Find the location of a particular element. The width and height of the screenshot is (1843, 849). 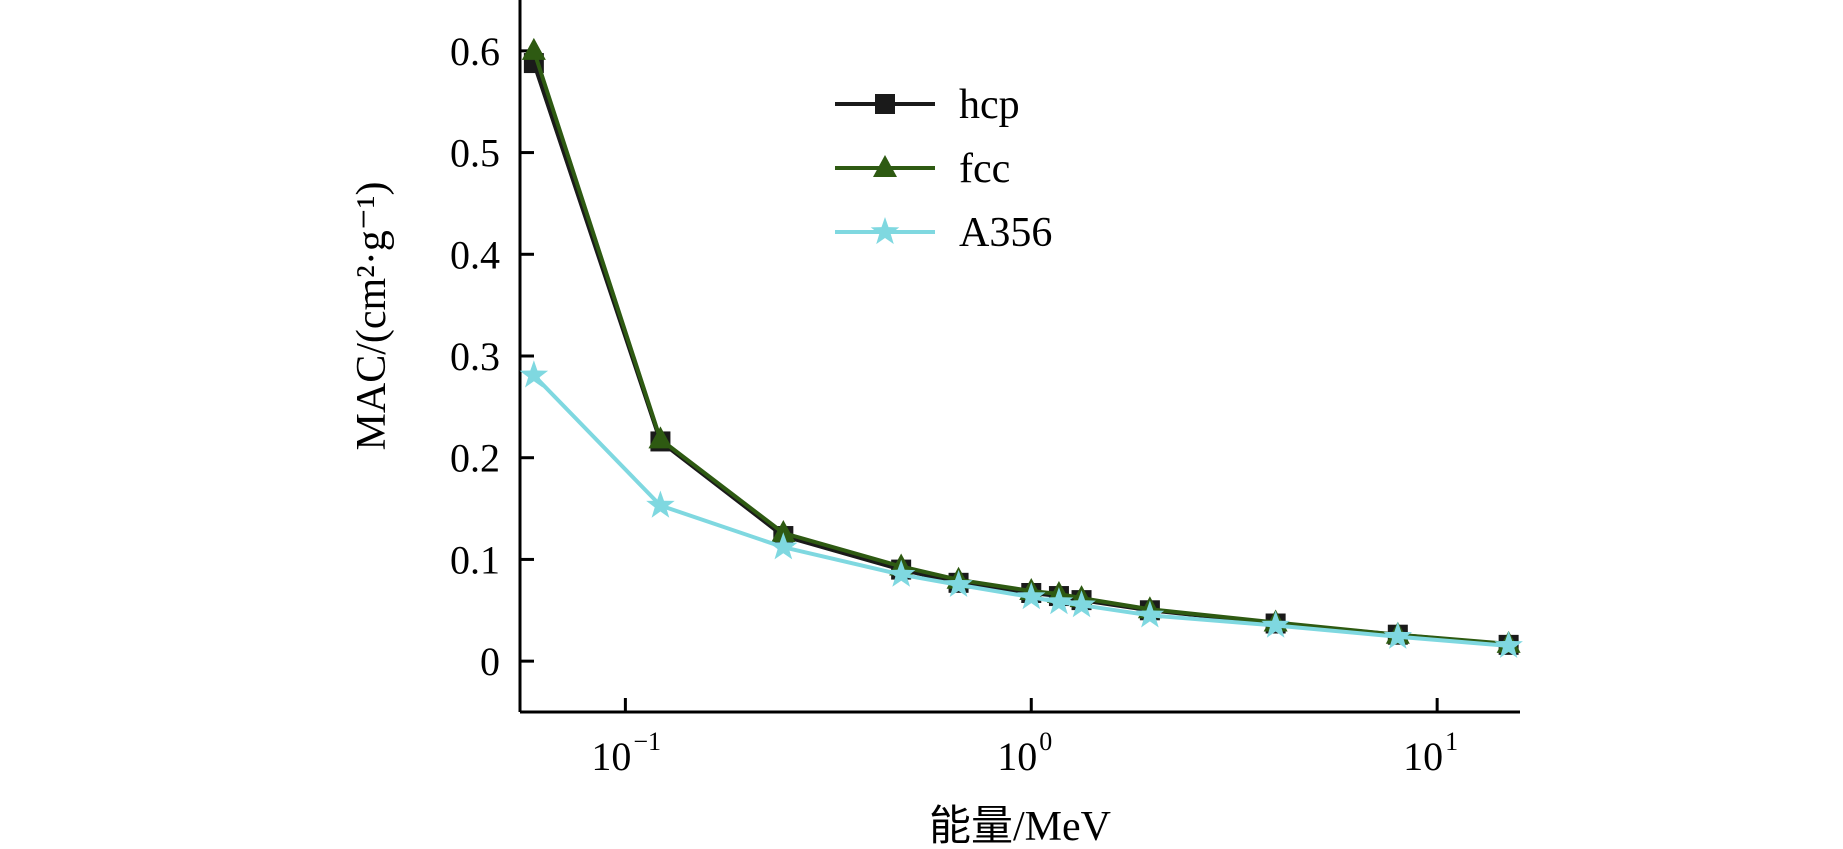

y-axis-title: MAC/(cm²·g⁻¹) is located at coordinates (372, 316).